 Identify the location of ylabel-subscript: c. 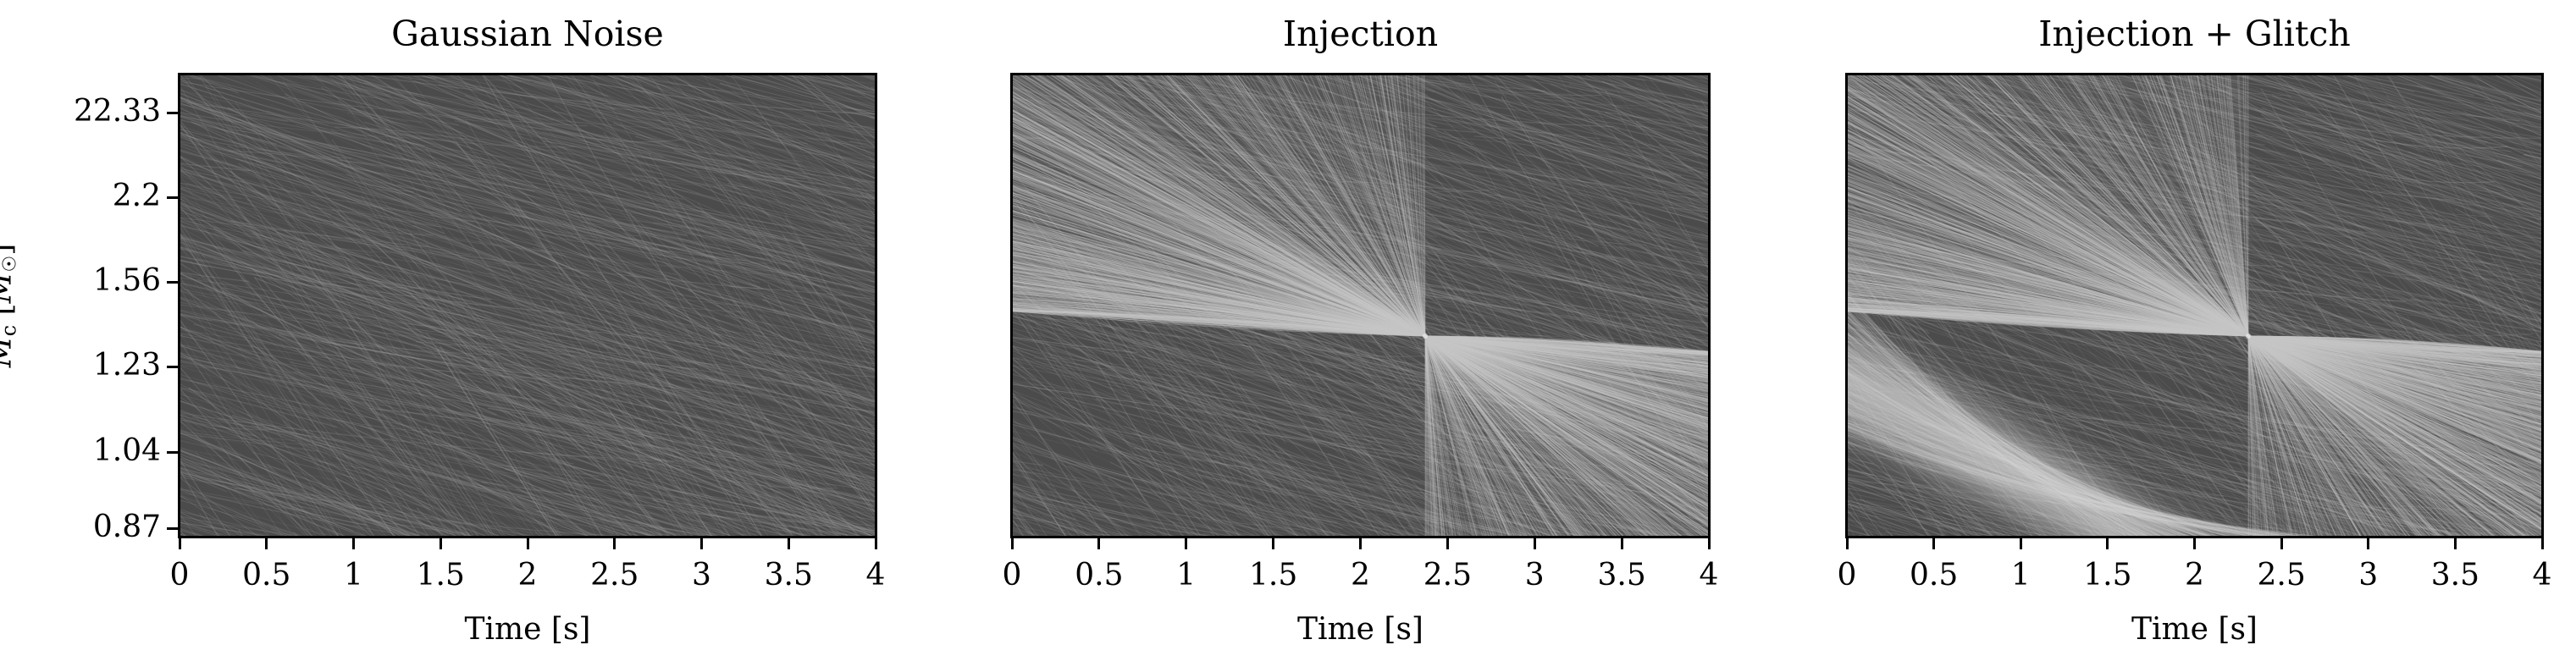
(10, 330).